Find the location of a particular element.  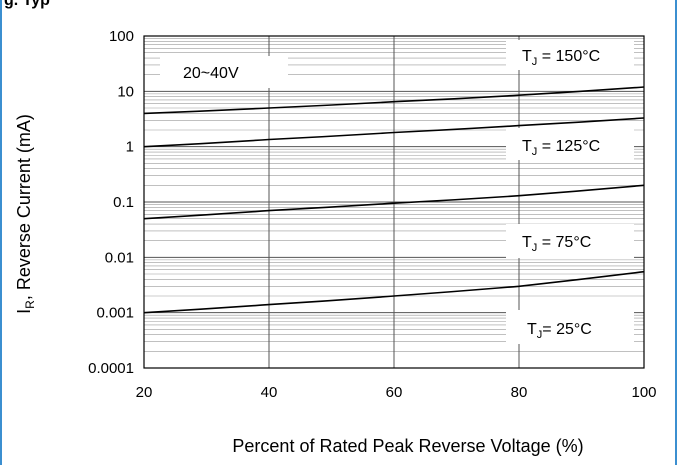

x-tick-label: 20 is located at coordinates (144, 392).